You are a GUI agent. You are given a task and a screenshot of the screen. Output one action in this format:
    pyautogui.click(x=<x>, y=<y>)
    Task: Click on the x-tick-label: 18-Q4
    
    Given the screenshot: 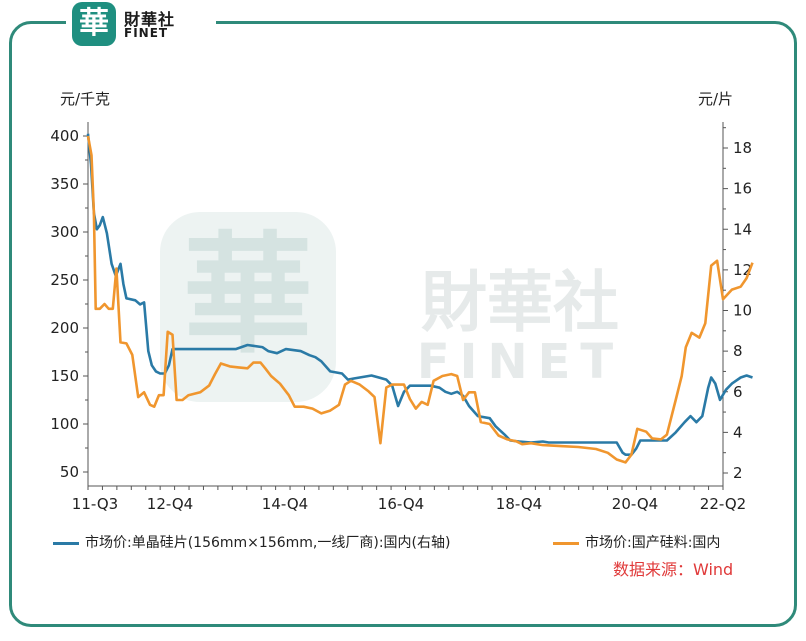 What is the action you would take?
    pyautogui.click(x=519, y=504)
    